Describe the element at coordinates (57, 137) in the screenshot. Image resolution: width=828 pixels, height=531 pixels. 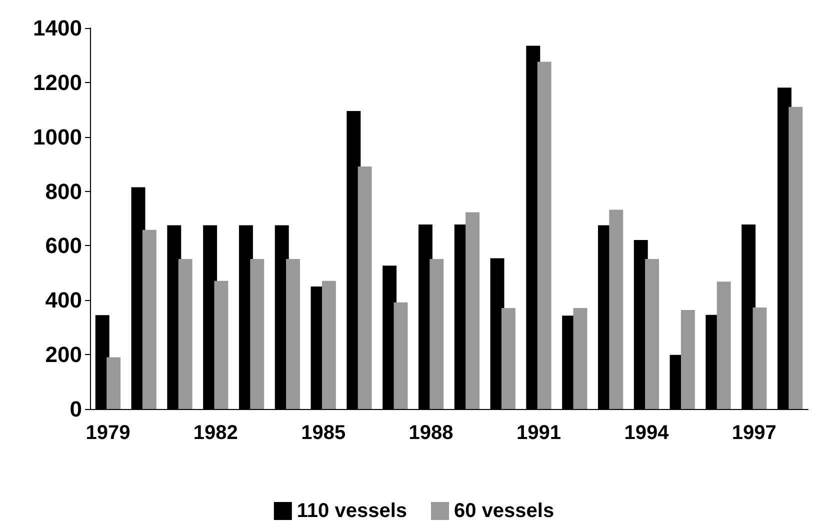
I see `y-tick-label: 1000` at that location.